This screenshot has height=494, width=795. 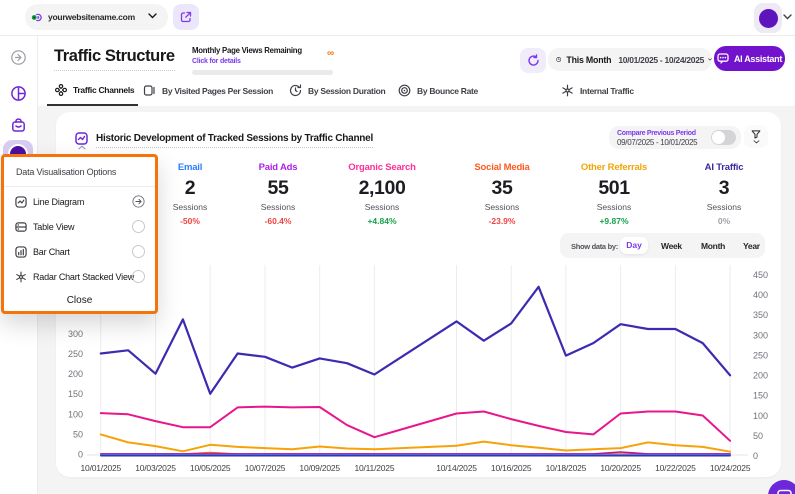 I want to click on svg-text: 10/03/2025, so click(x=155, y=468).